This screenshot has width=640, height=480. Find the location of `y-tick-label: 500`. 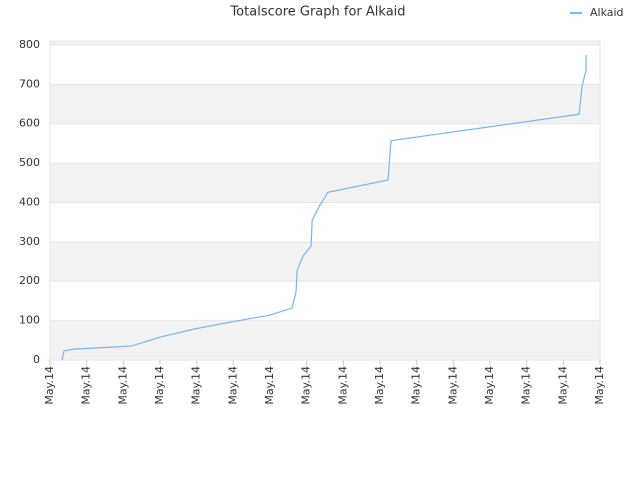

y-tick-label: 500 is located at coordinates (29, 162).